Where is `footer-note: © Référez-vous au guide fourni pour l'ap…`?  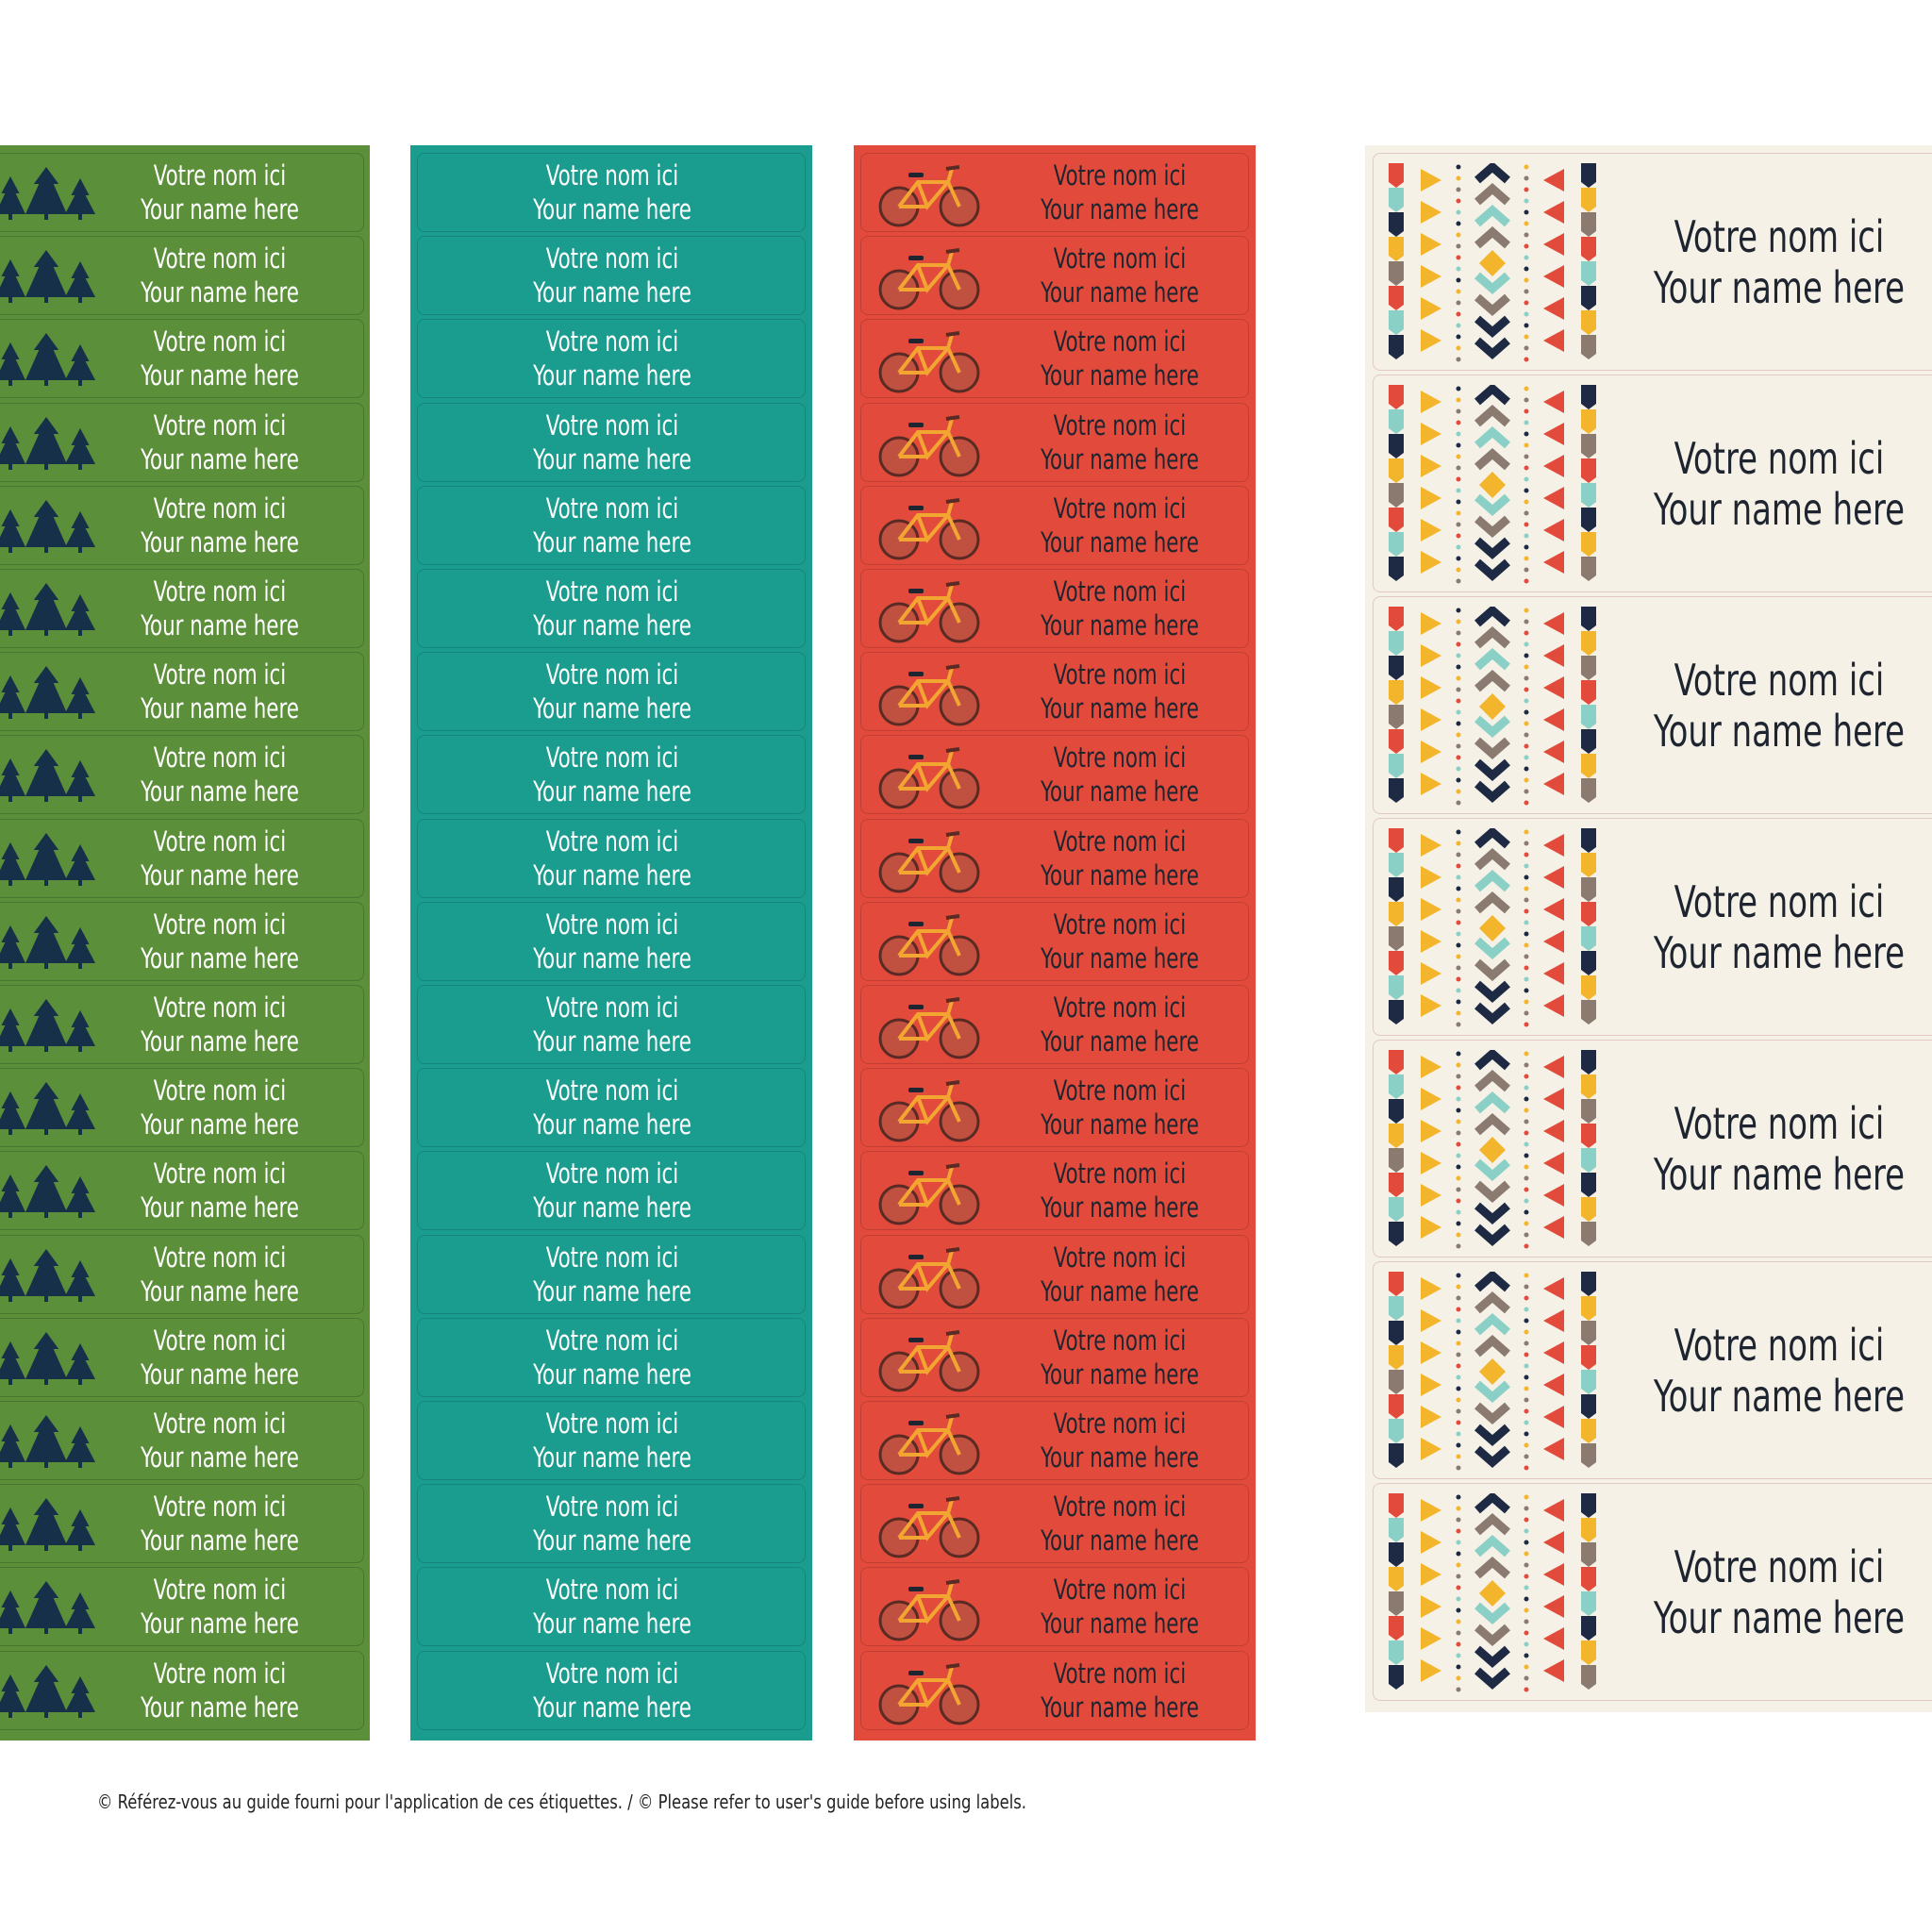
footer-note: © Référez-vous au guide fourni pour l'ap… is located at coordinates (562, 1802).